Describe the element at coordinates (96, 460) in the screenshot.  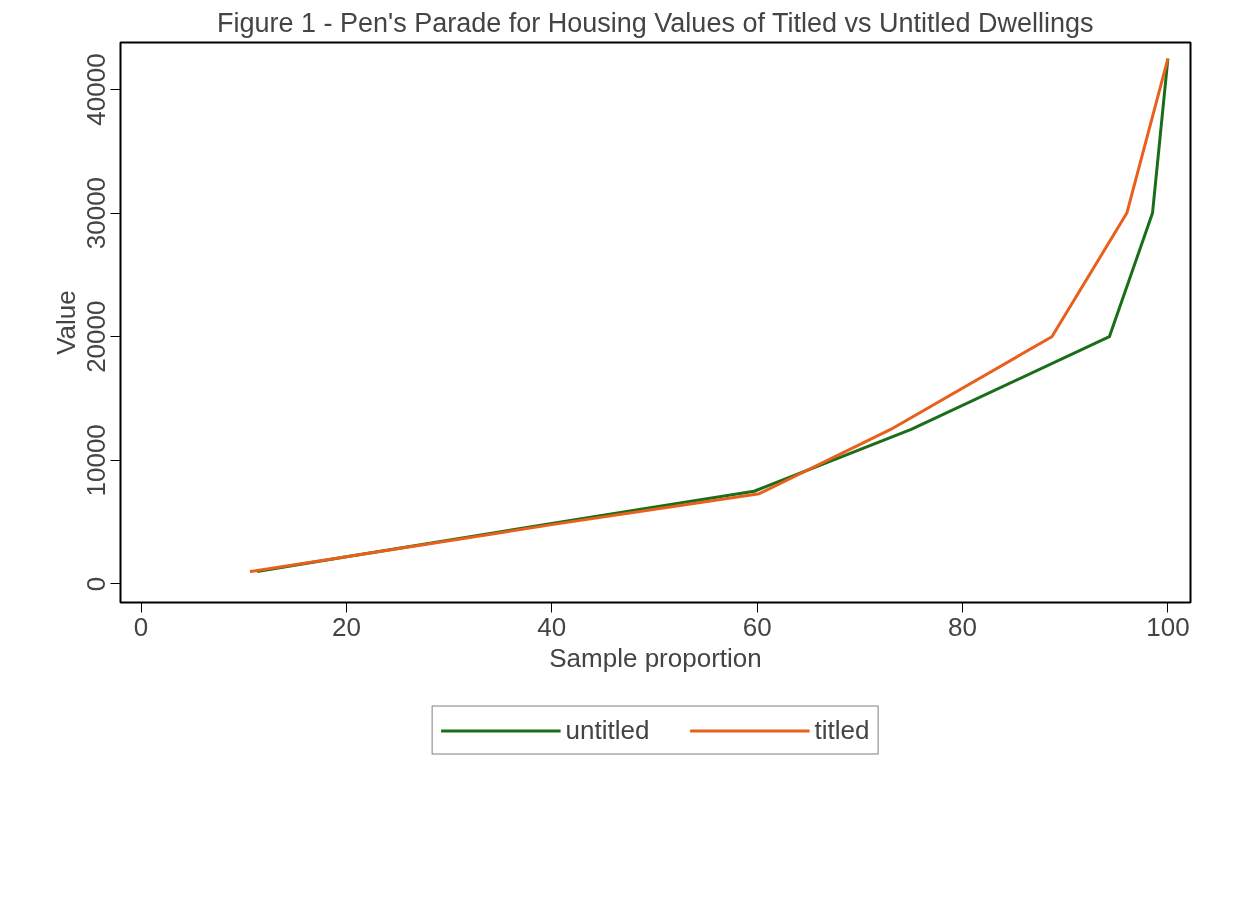
I see `y-tick-label: 10000` at that location.